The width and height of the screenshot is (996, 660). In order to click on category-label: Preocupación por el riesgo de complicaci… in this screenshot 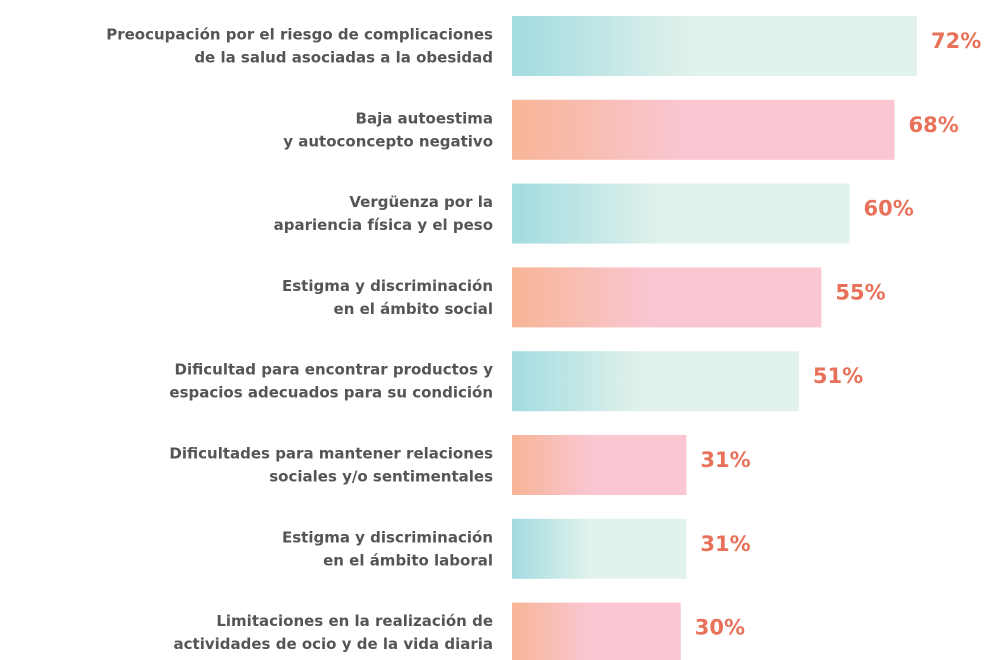, I will do `click(299, 35)`.